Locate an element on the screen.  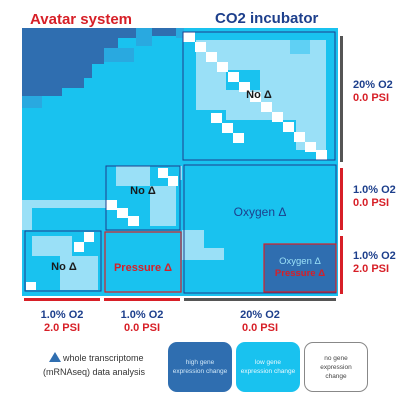
legend-caption-2: (mRNAseq) data analysis is located at coordinates (94, 372).